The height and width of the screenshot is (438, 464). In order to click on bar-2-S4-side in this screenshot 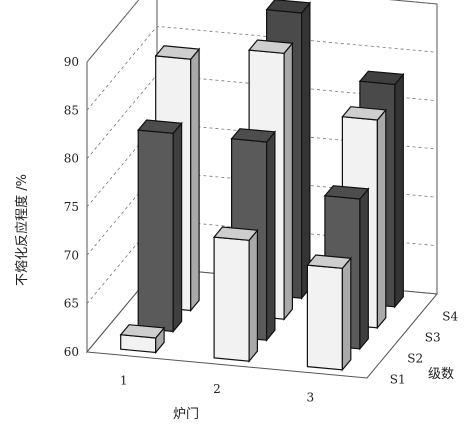, I will do `click(306, 150)`.